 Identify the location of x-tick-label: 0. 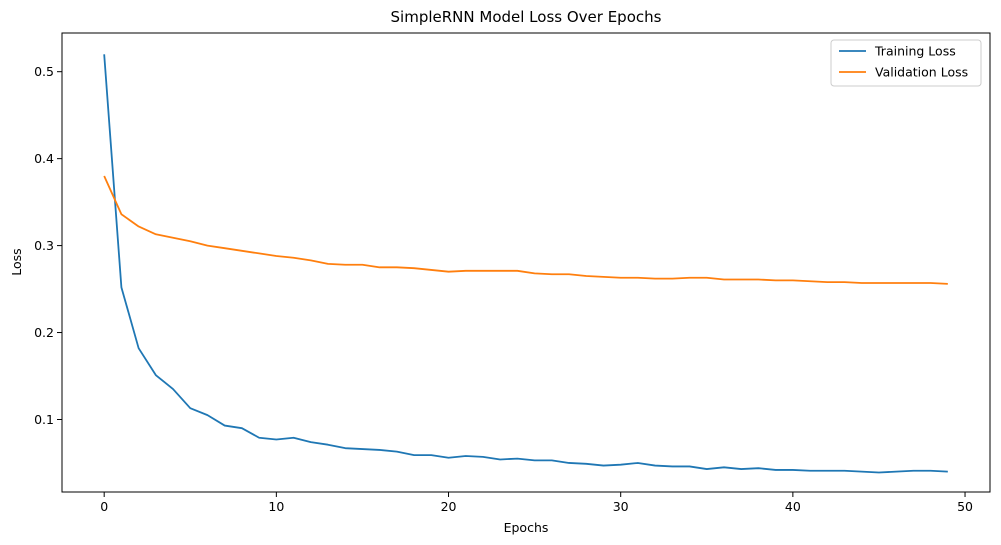
(104, 506).